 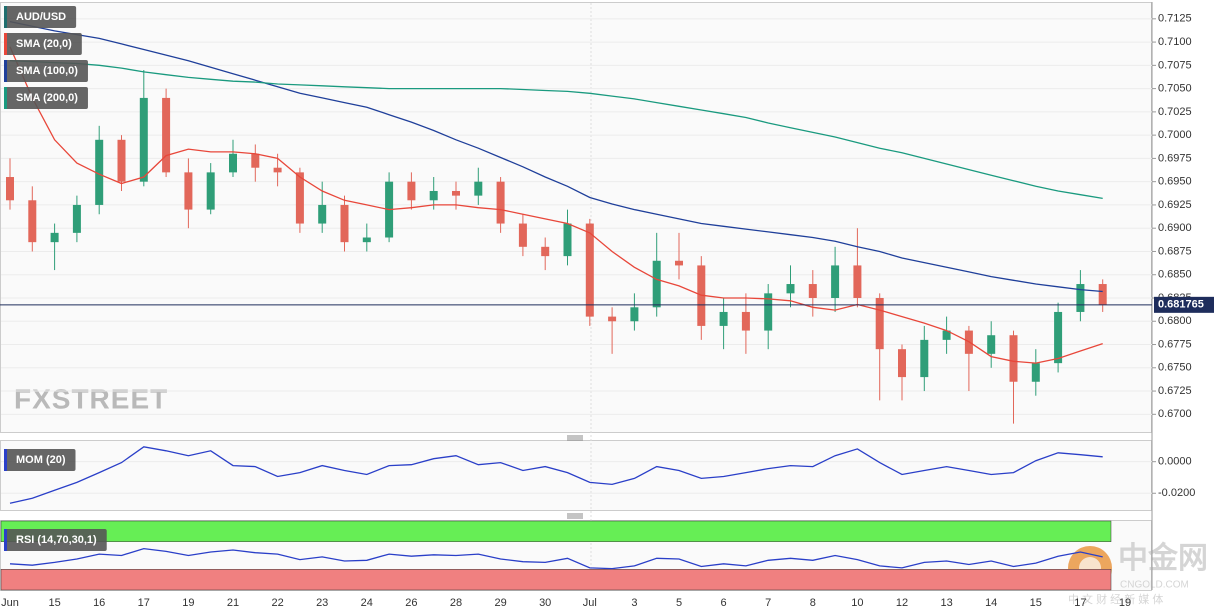 I want to click on legend-label: SMA (100,0), so click(x=47, y=71).